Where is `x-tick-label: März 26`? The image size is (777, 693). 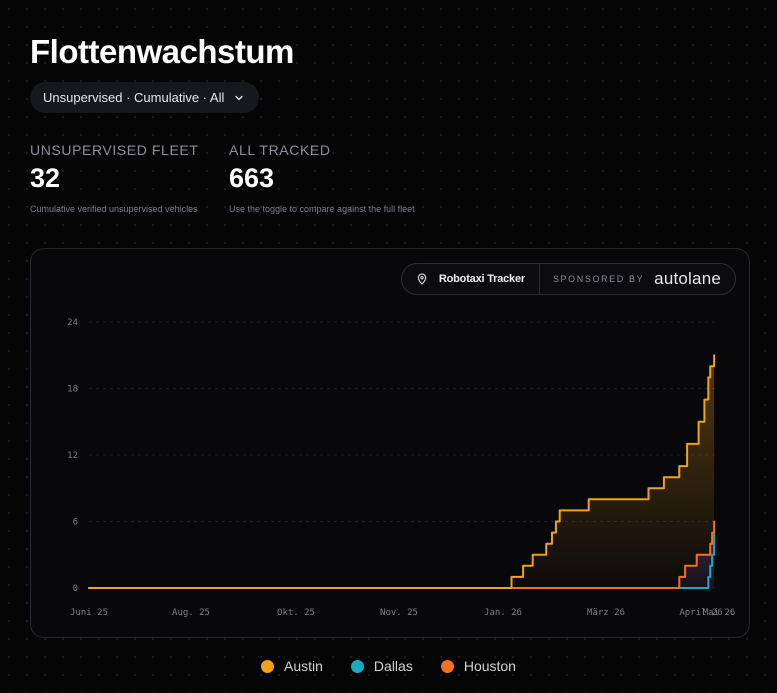
x-tick-label: März 26 is located at coordinates (606, 613).